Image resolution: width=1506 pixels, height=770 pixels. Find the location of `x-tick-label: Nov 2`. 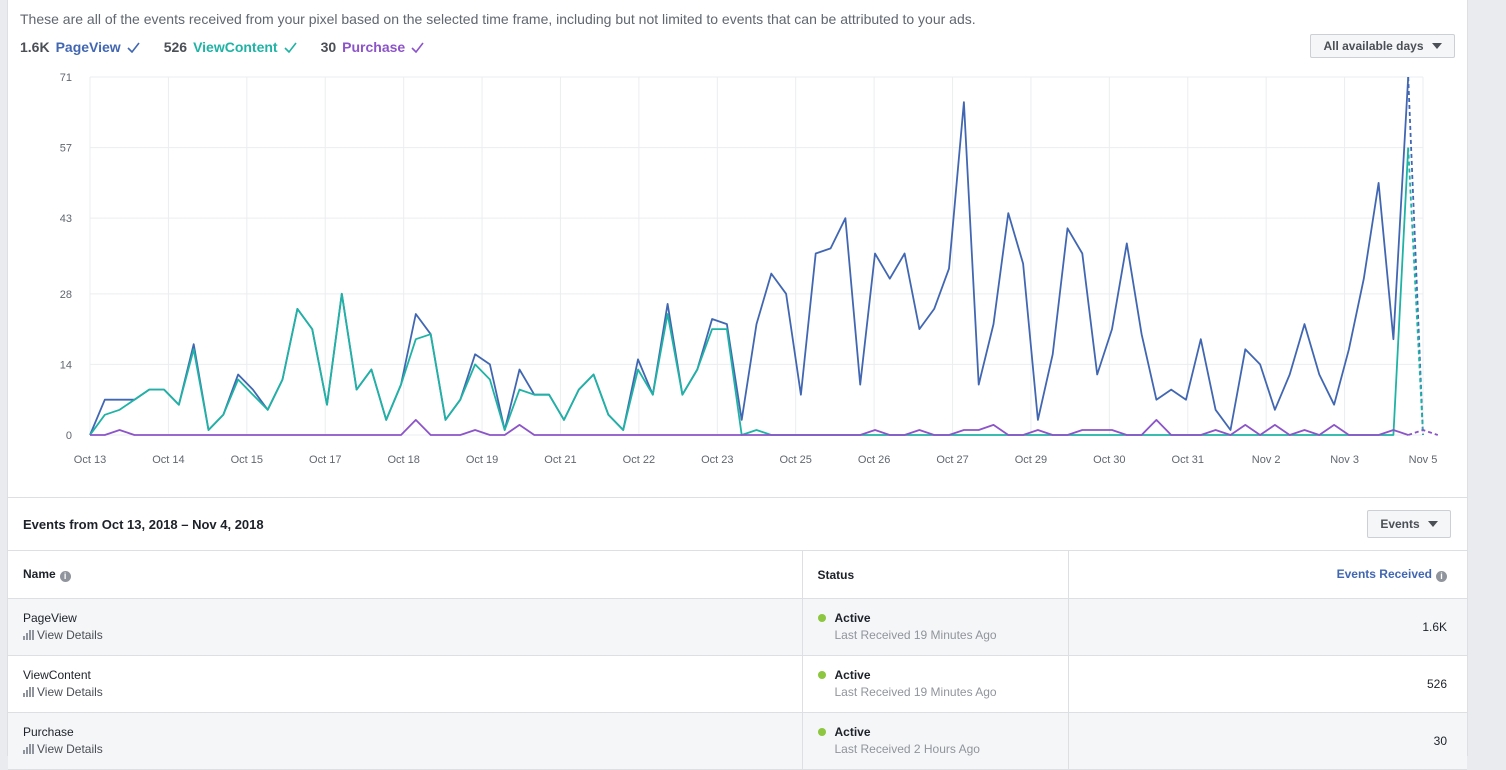

x-tick-label: Nov 2 is located at coordinates (1266, 460).